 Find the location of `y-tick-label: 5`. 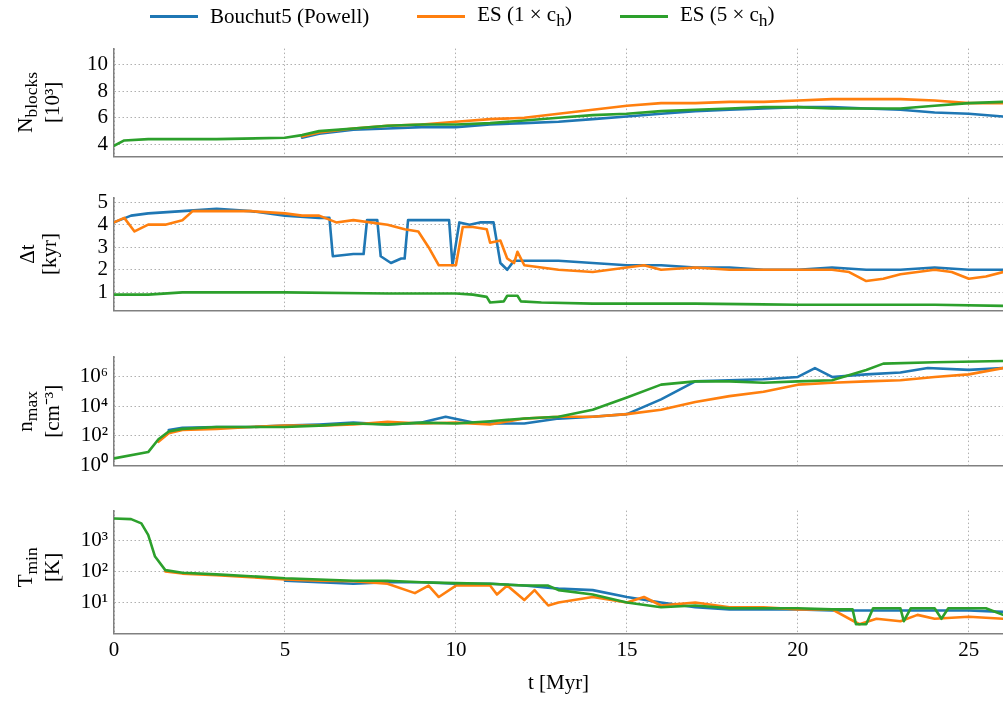

y-tick-label: 5 is located at coordinates (102, 200).